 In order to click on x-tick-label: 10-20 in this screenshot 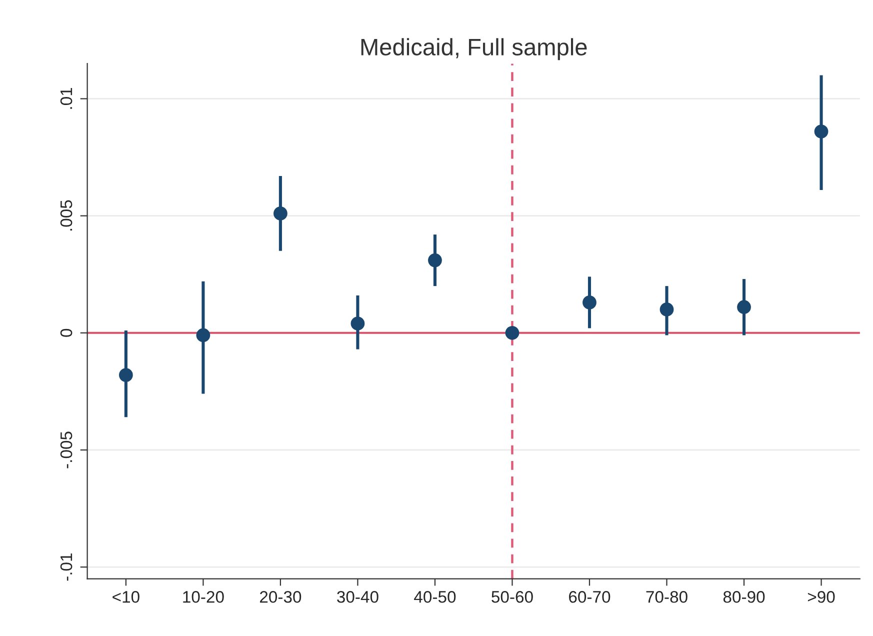, I will do `click(203, 597)`.